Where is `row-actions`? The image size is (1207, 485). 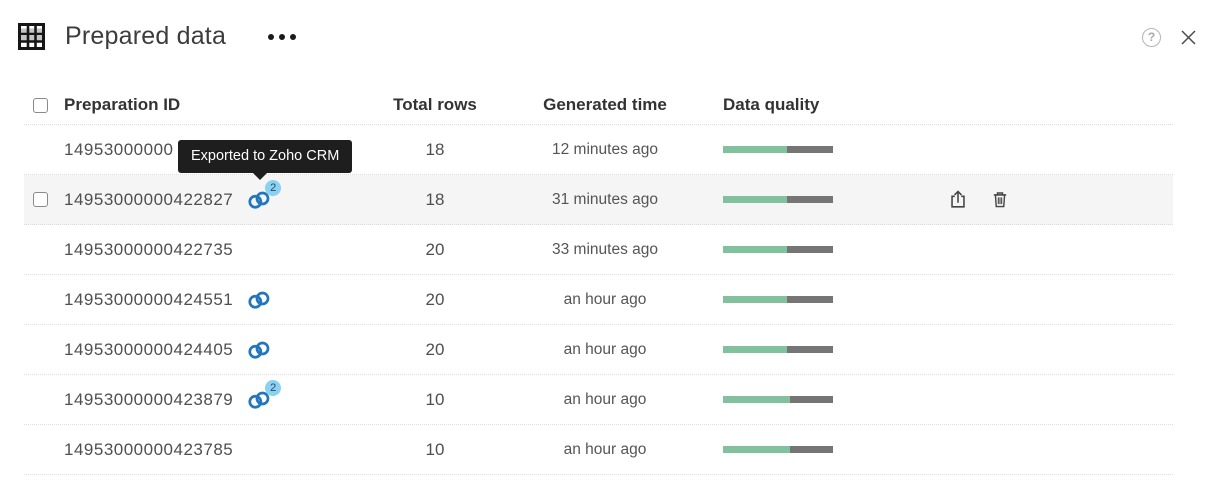
row-actions is located at coordinates (1011, 200).